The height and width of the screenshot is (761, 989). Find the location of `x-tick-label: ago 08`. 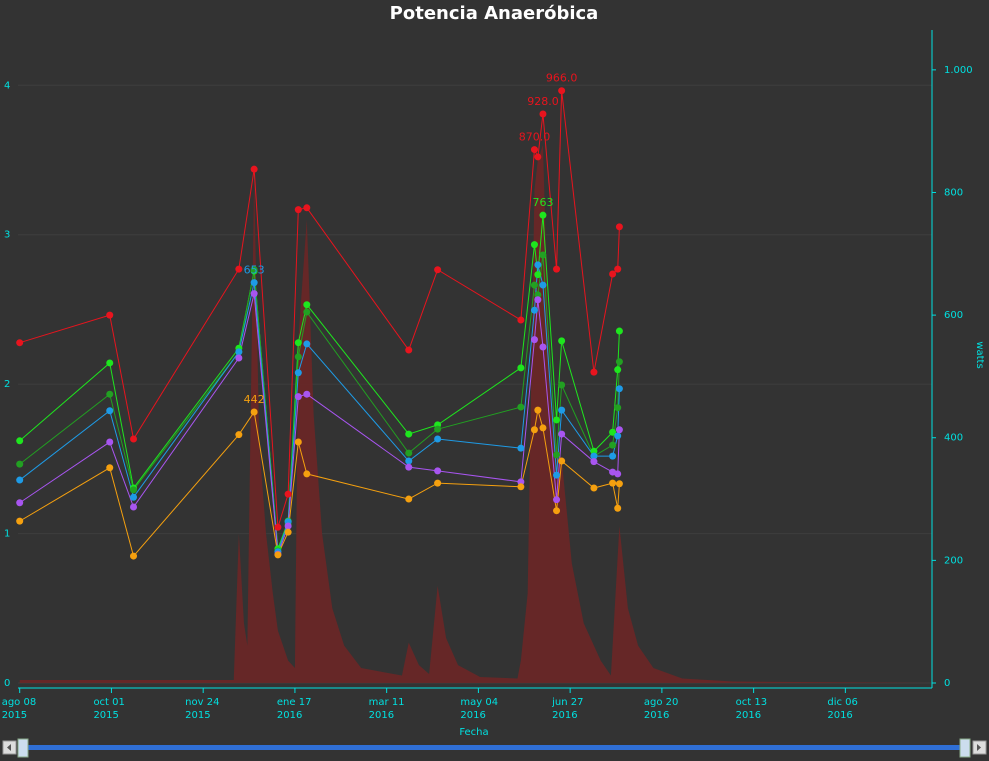

x-tick-label: ago 08 is located at coordinates (19, 702).